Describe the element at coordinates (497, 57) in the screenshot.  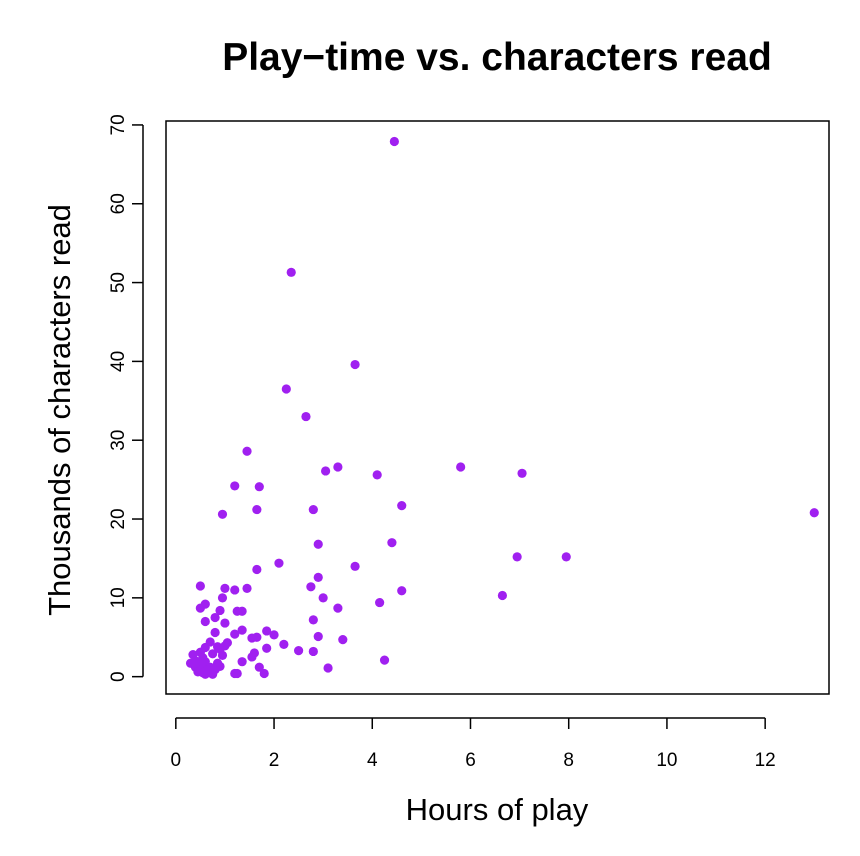
I see `chart-title: Play−time vs. characters read` at that location.